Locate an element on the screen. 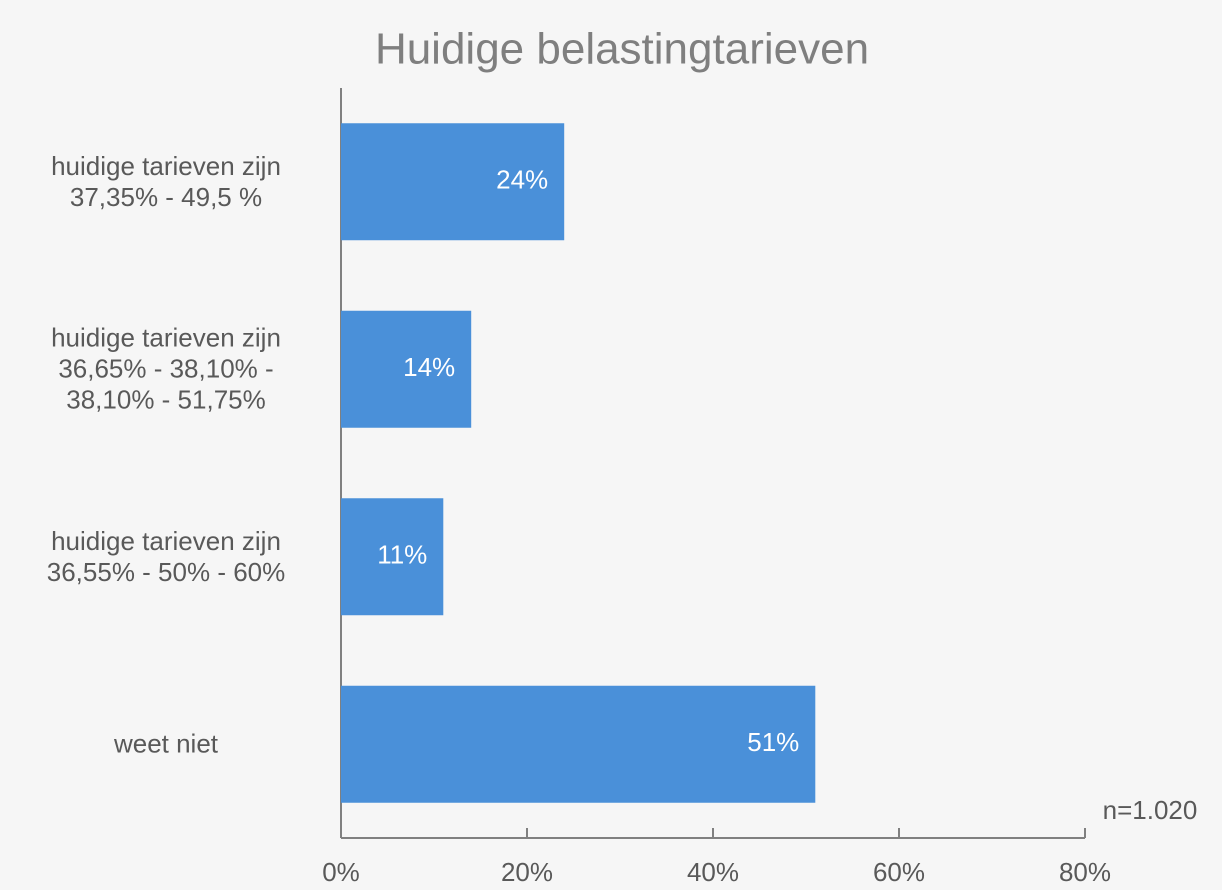 The height and width of the screenshot is (890, 1222). y-tick-label: huidige tarieven zijn 37,35% - 49,5 % is located at coordinates (166, 181).